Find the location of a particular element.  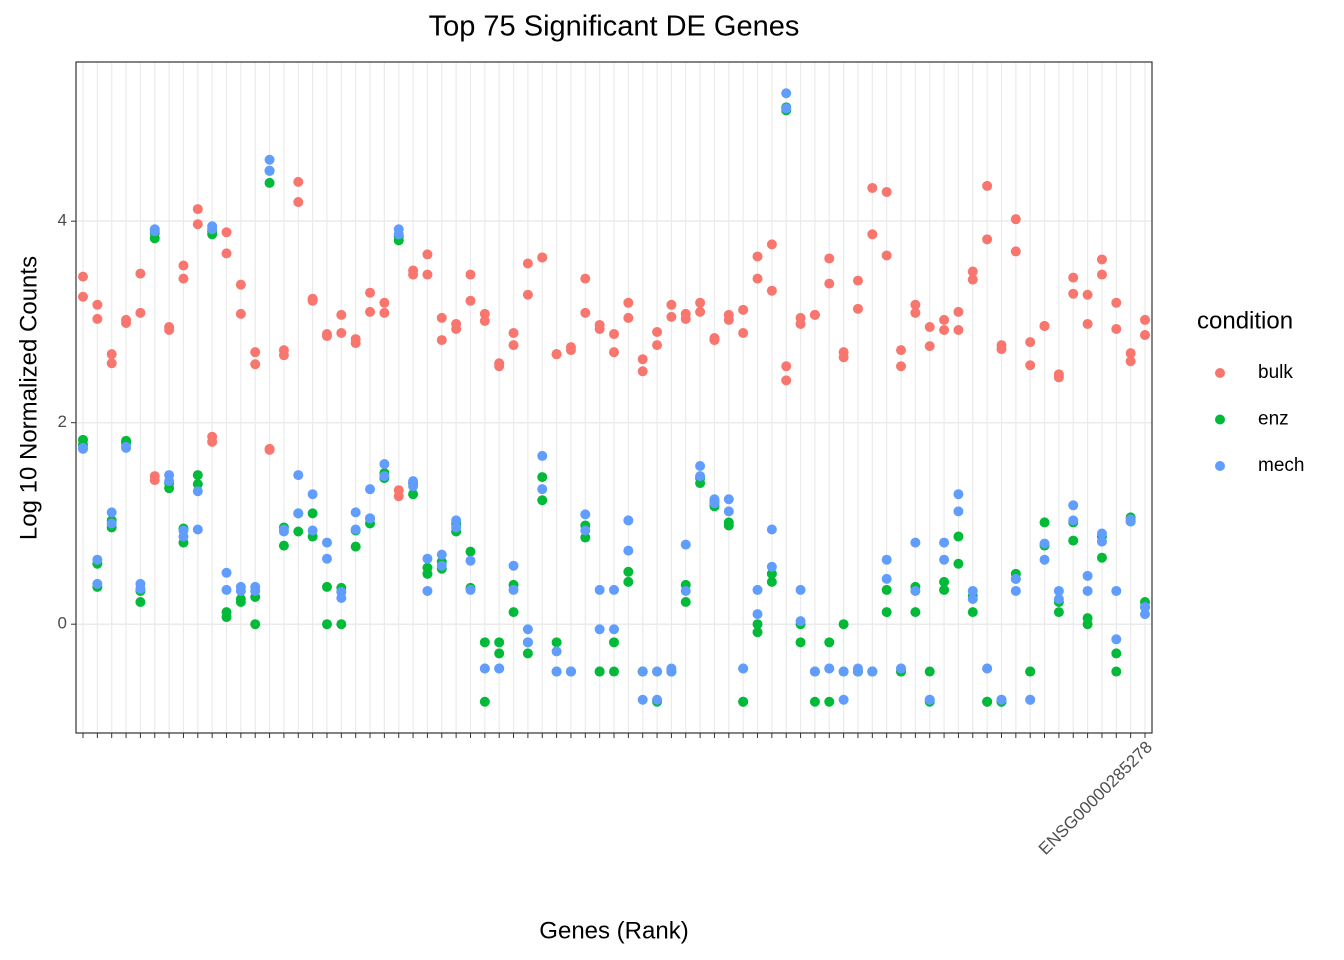

legend-label: bulk is located at coordinates (1275, 372).